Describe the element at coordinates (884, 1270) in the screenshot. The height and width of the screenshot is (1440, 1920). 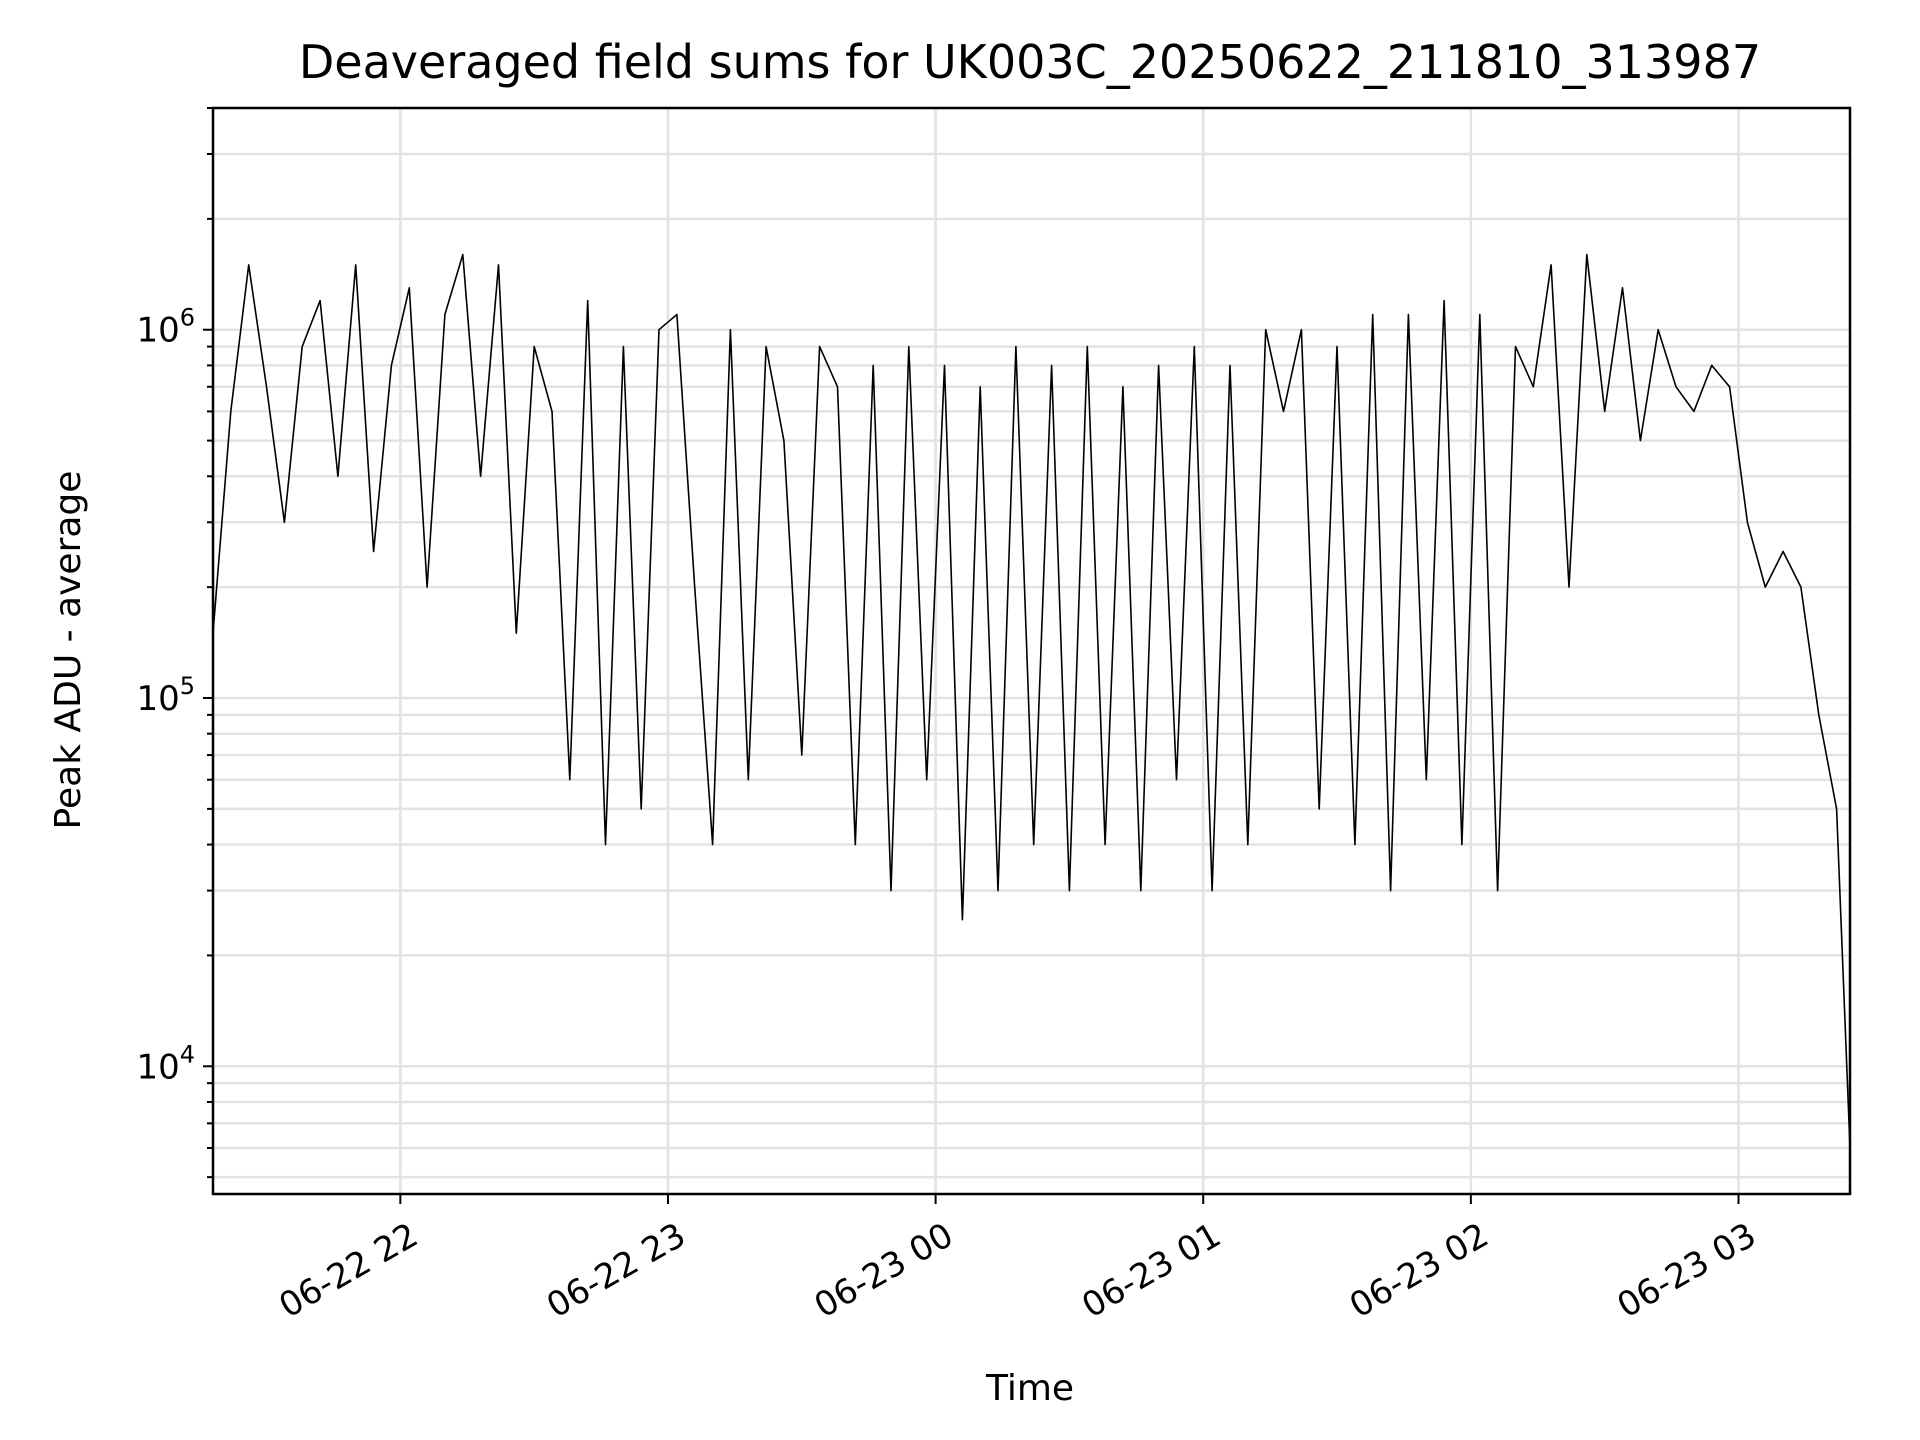
I see `x-tick-label: 06-23 00` at that location.